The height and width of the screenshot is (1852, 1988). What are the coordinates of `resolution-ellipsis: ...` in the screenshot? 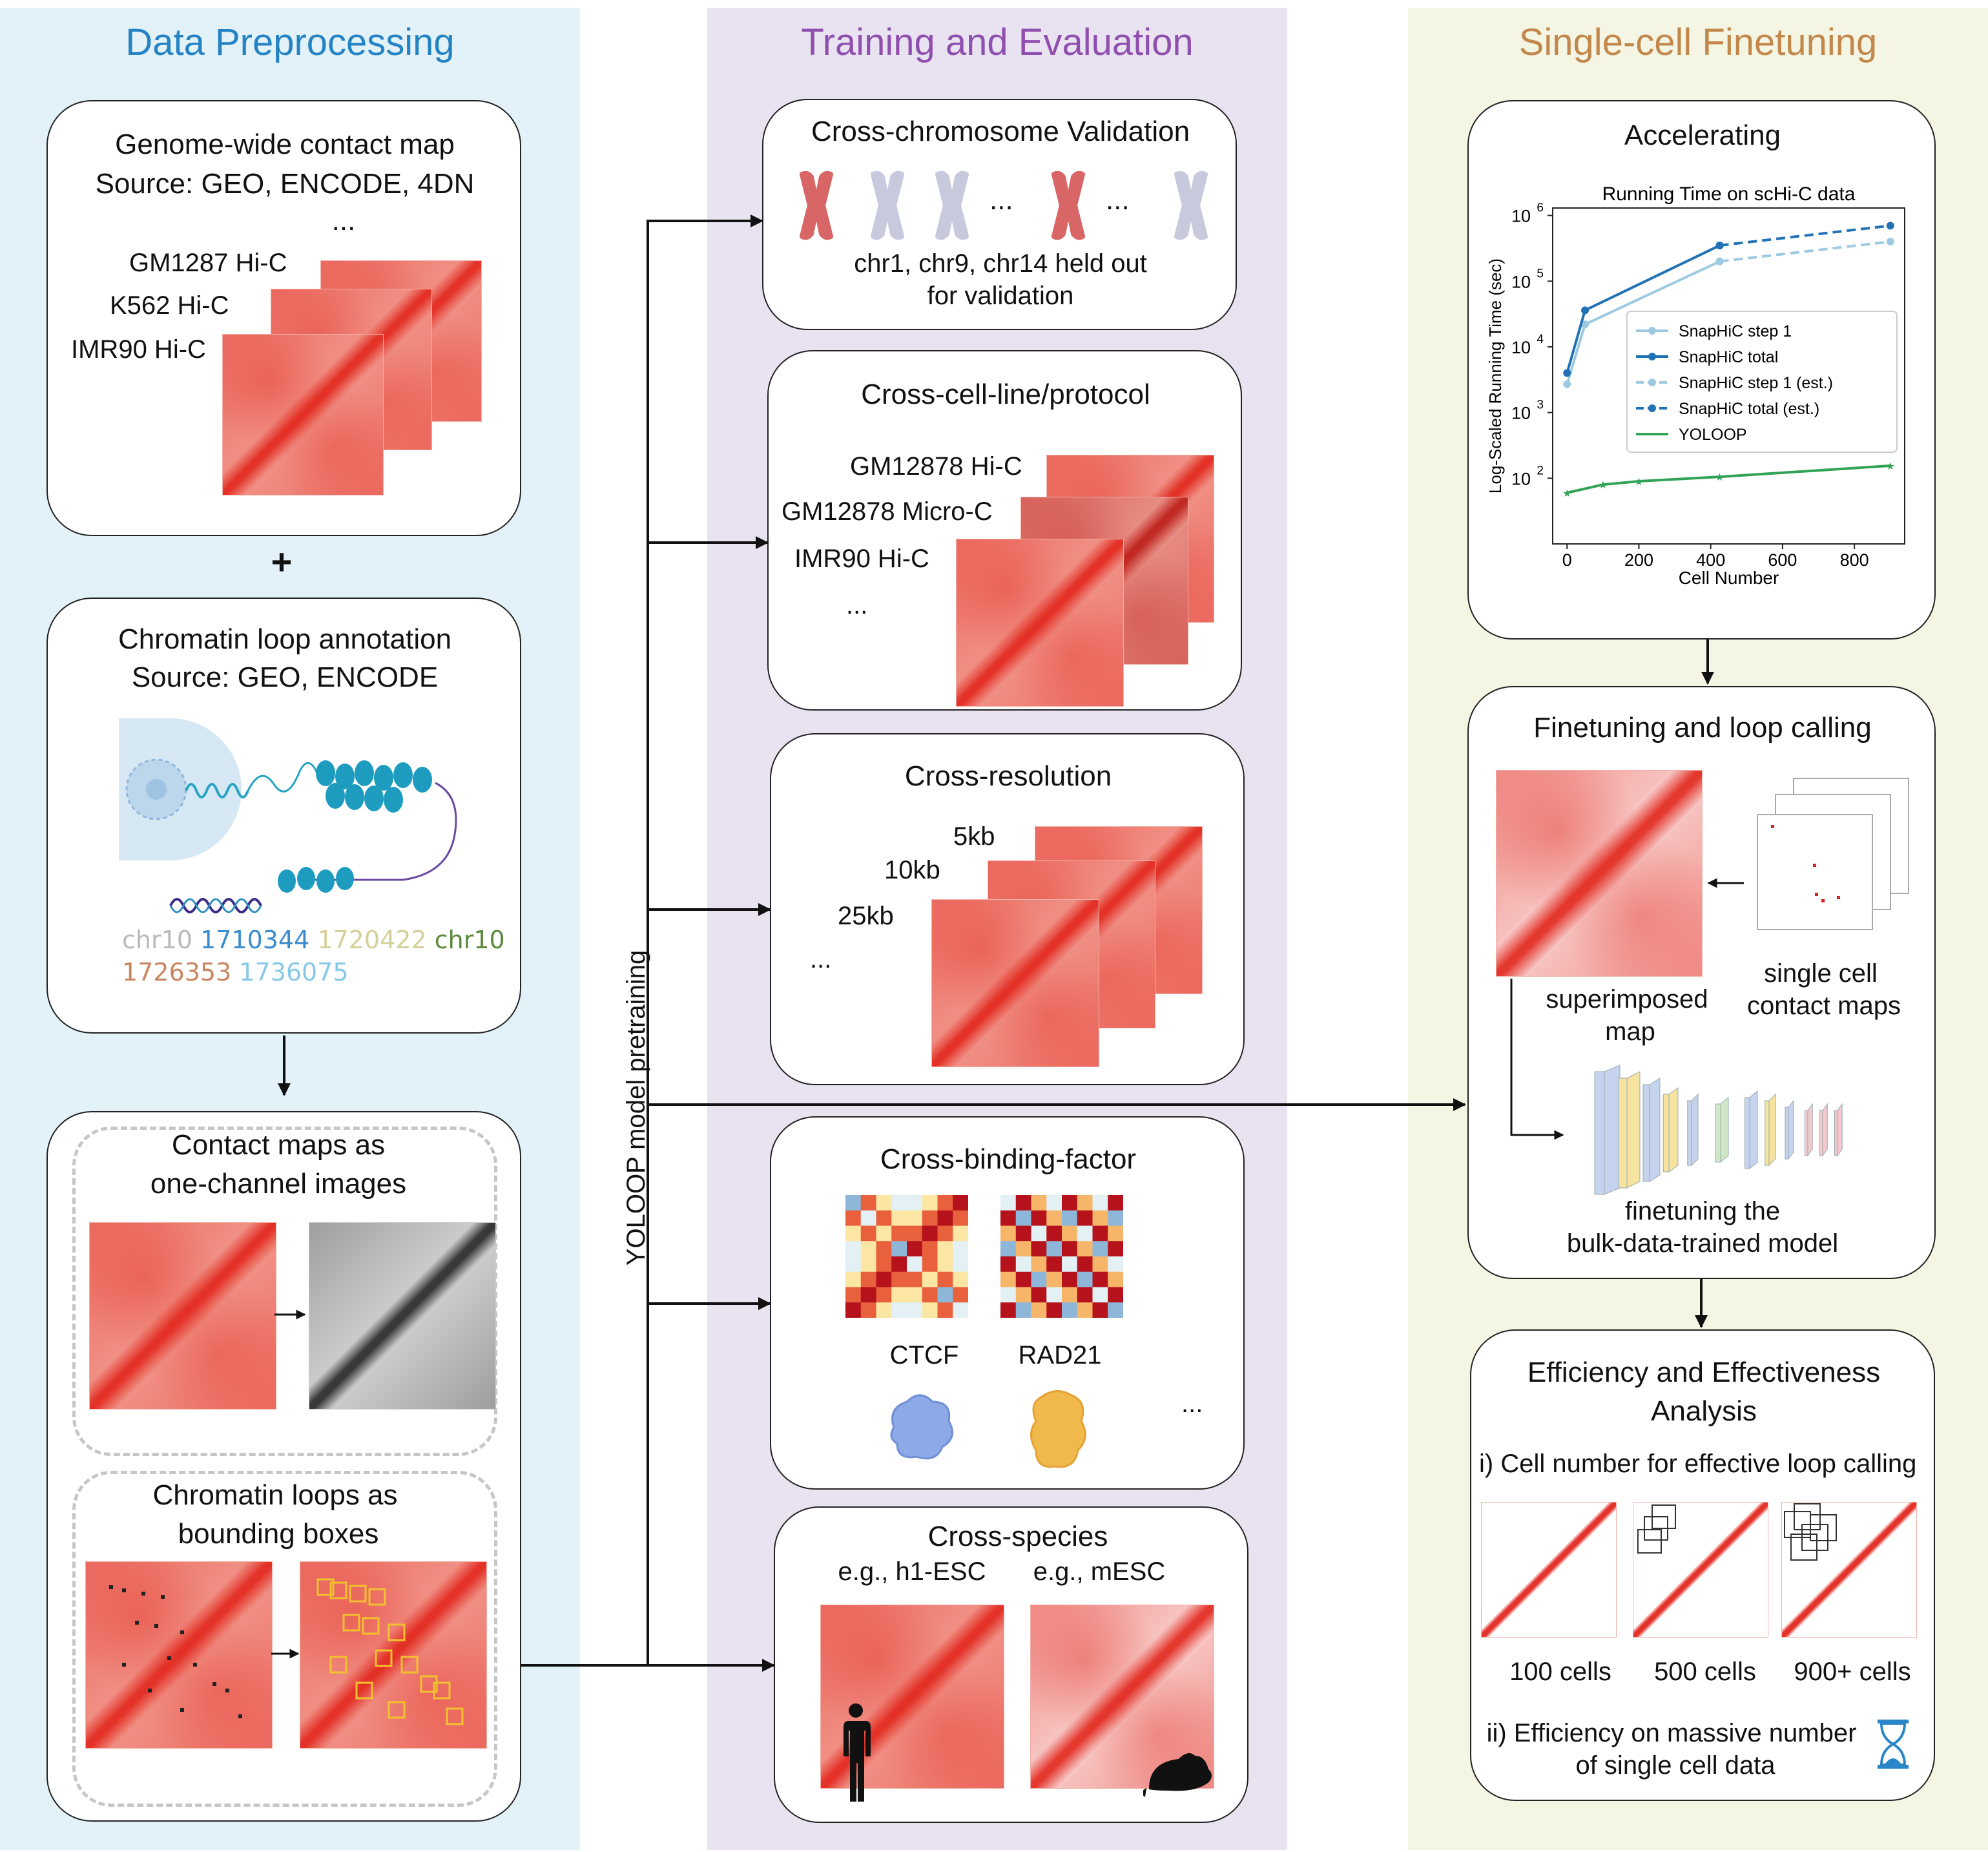 It's located at (821, 959).